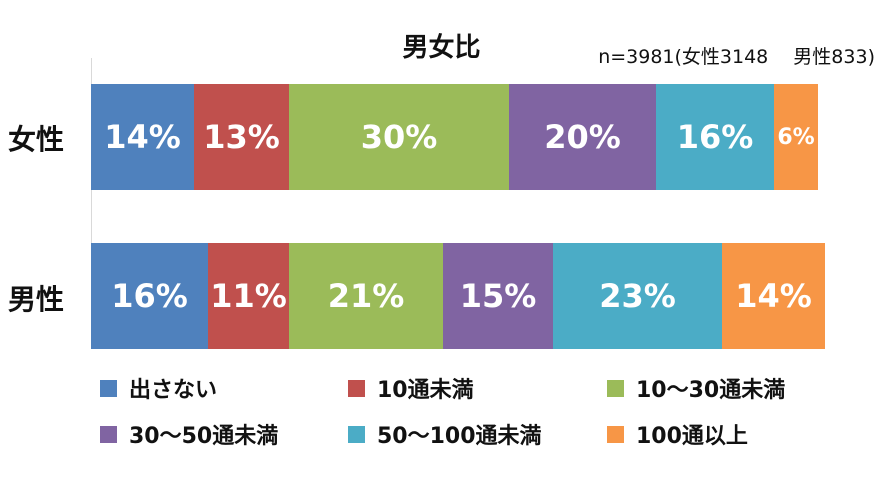 The height and width of the screenshot is (496, 883). What do you see at coordinates (485, 412) in the screenshot?
I see `legend: 出さない 10通未満 10～30通未満 30～50通未満 50～100通未満 100通以上` at bounding box center [485, 412].